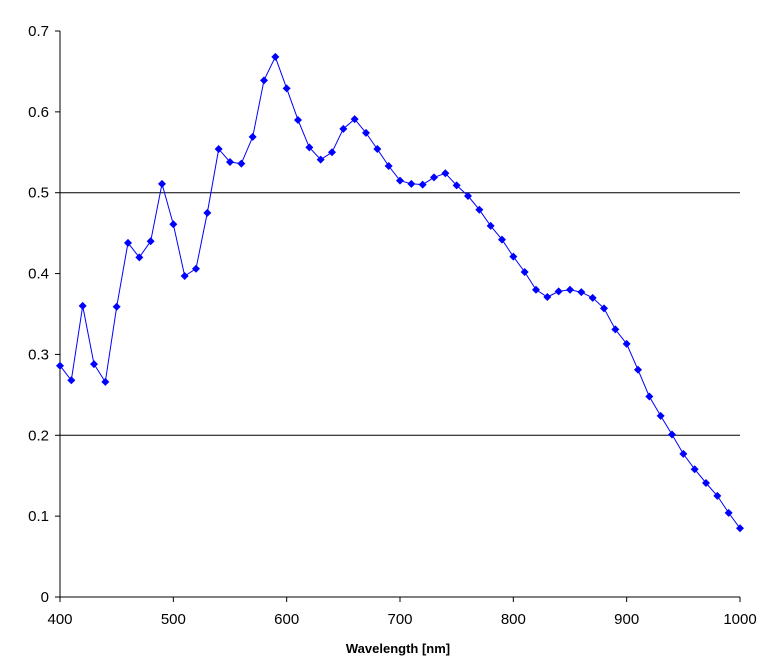 This screenshot has width=762, height=659. What do you see at coordinates (38, 354) in the screenshot?
I see `y-tick-label: 0.3` at bounding box center [38, 354].